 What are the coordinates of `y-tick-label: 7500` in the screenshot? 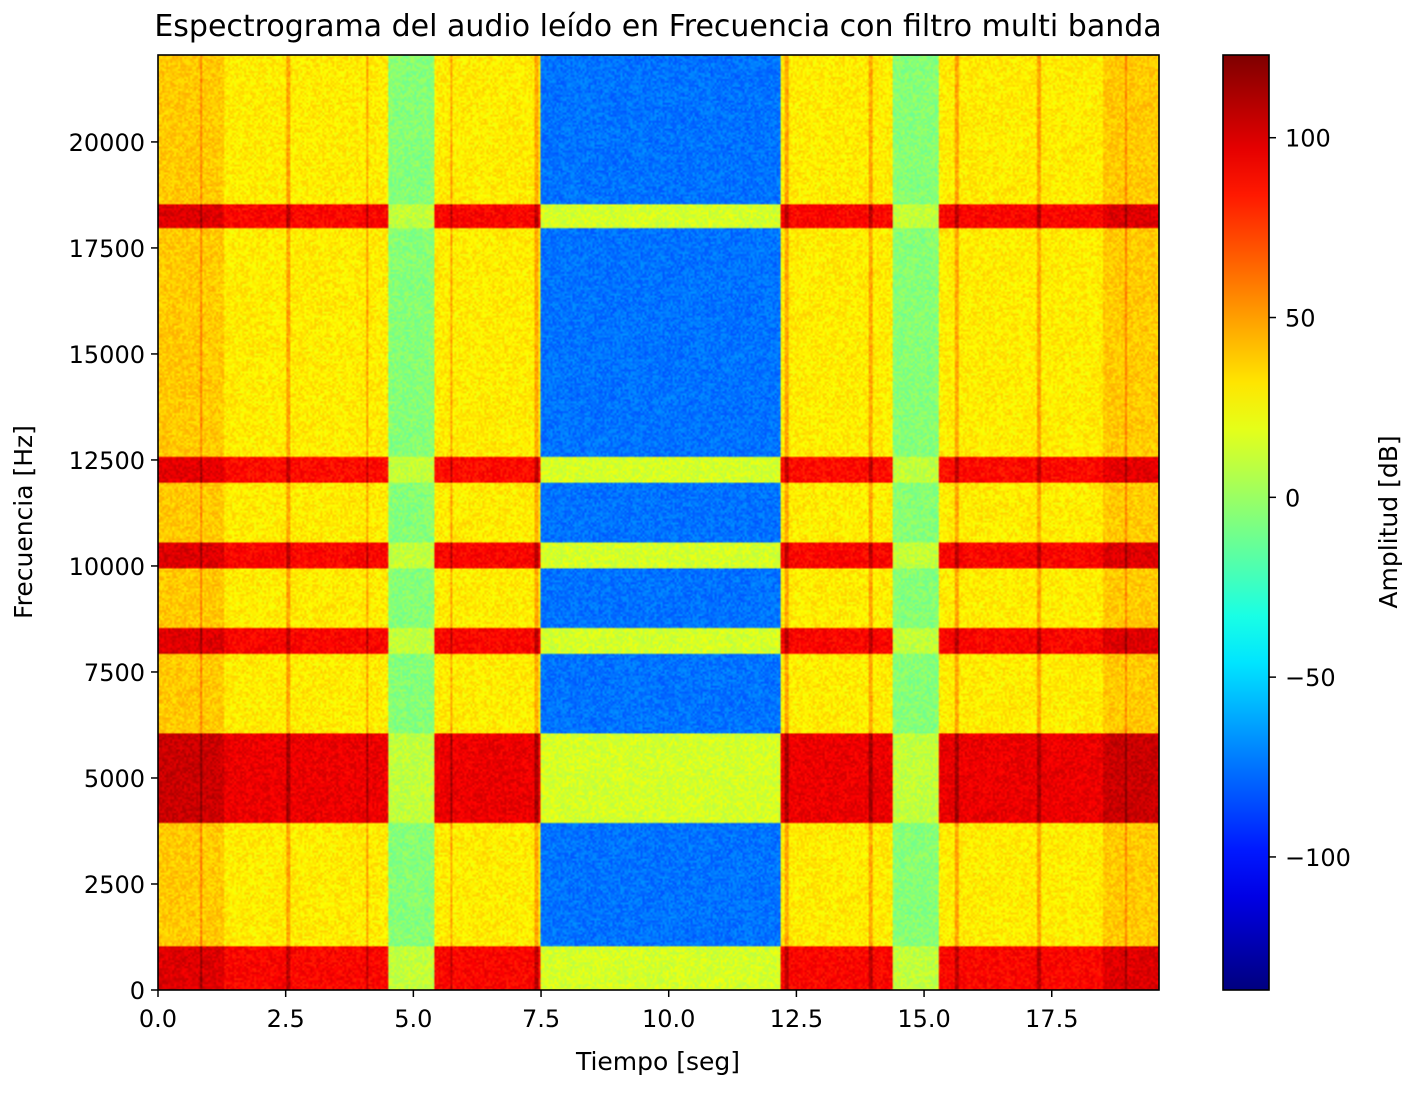 It's located at (114, 673).